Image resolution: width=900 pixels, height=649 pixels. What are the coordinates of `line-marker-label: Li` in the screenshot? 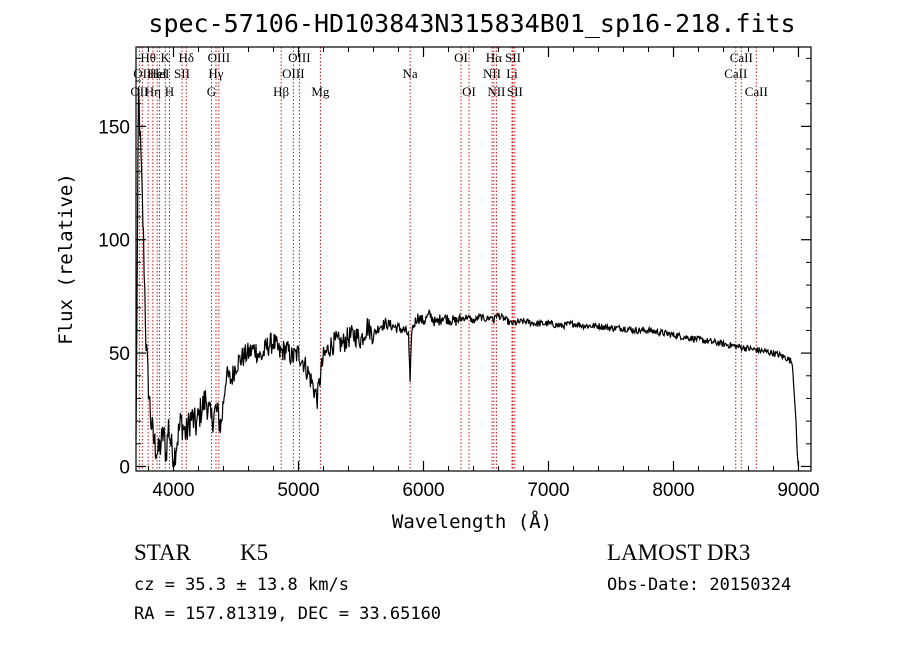 It's located at (512, 73).